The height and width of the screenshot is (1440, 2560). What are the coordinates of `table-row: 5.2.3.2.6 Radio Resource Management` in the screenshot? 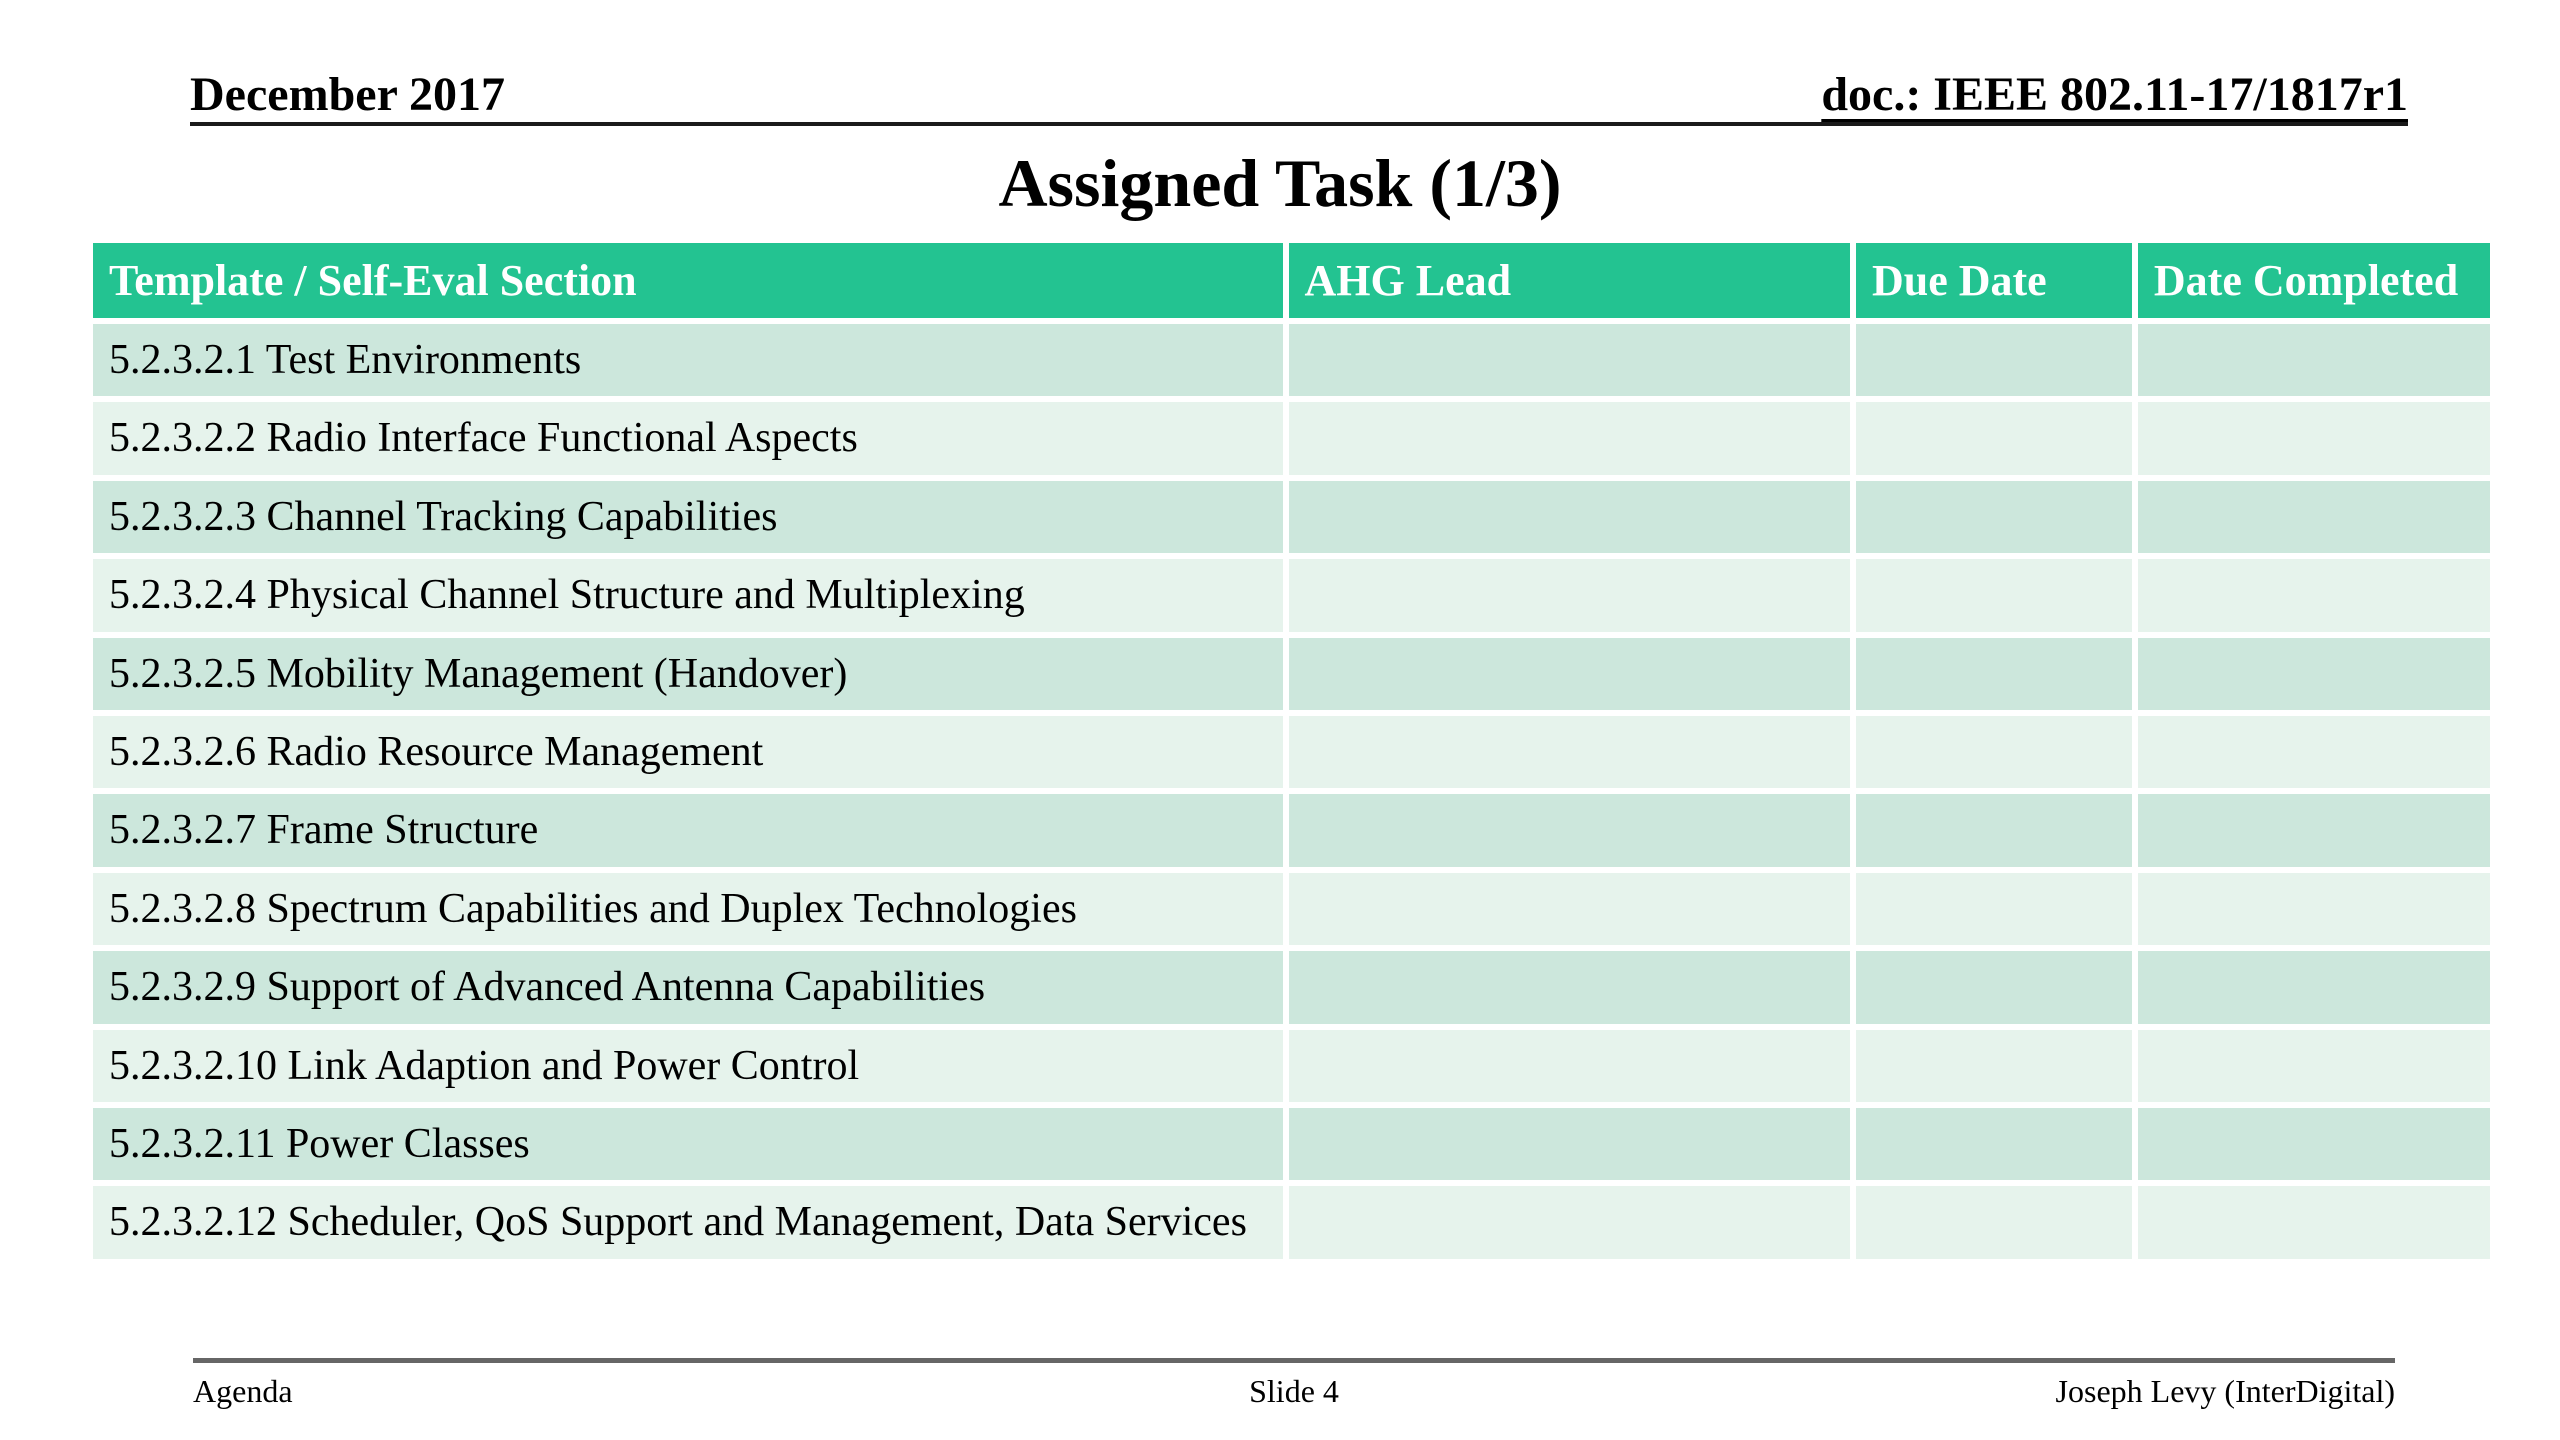 It's located at (1291, 752).